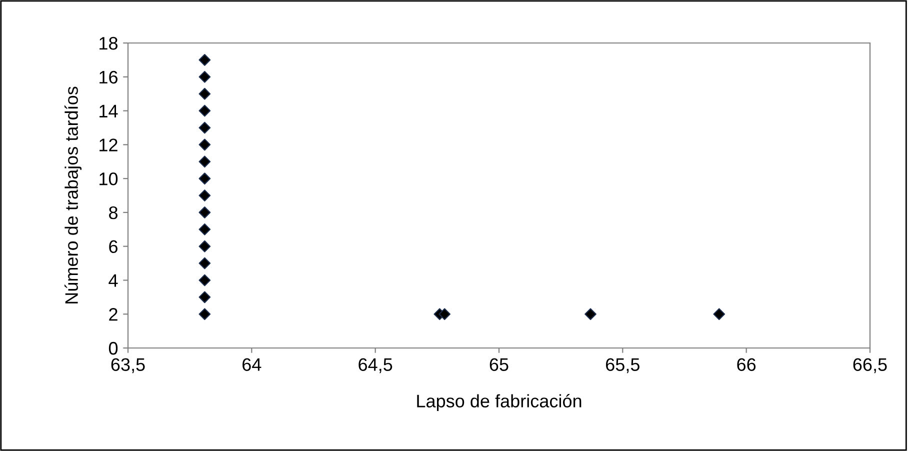 The width and height of the screenshot is (908, 451). What do you see at coordinates (113, 213) in the screenshot?
I see `y-tick-label: 8` at bounding box center [113, 213].